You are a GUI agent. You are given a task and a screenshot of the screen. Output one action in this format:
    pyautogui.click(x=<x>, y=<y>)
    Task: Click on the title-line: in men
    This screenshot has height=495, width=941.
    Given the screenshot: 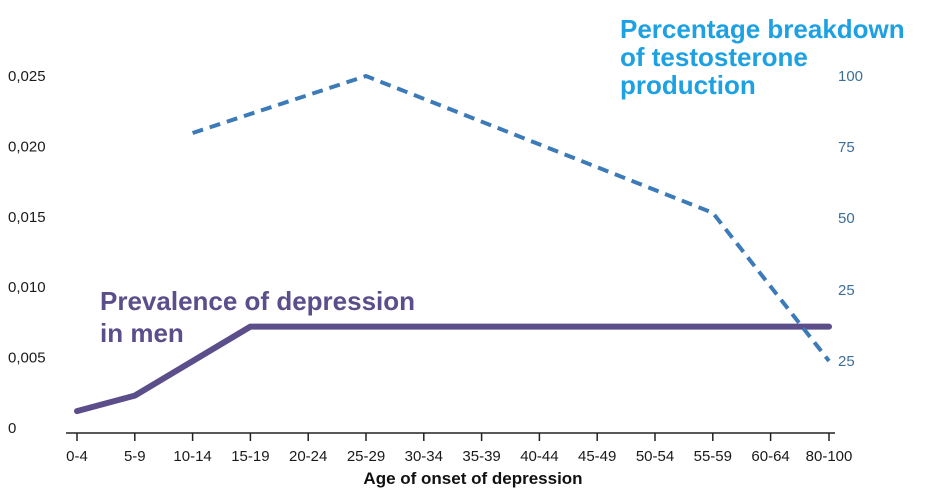 What is the action you would take?
    pyautogui.click(x=142, y=333)
    